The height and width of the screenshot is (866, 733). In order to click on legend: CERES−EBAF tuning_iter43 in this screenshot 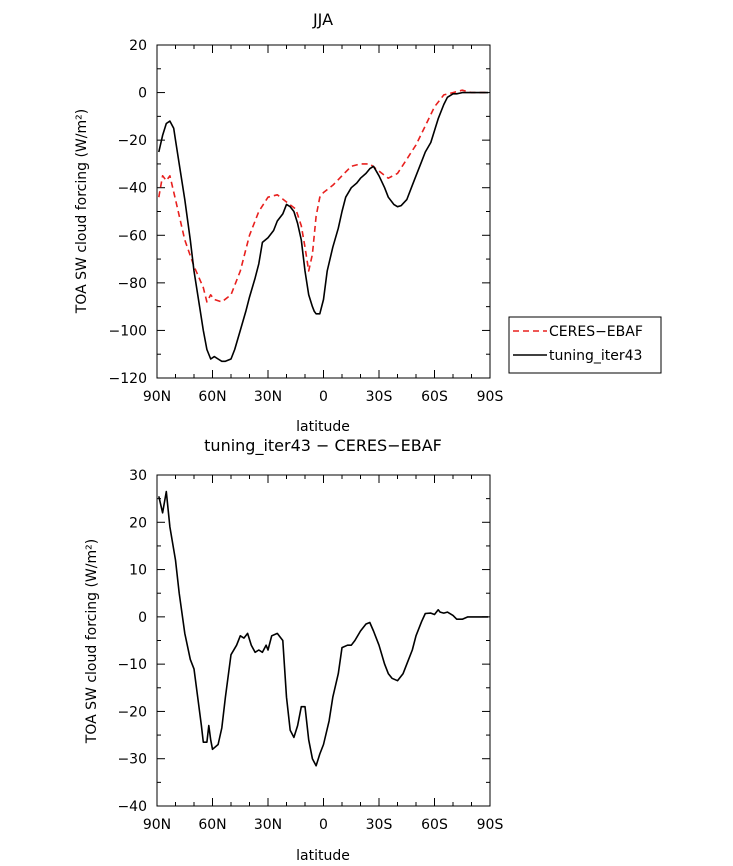, I will do `click(585, 345)`.